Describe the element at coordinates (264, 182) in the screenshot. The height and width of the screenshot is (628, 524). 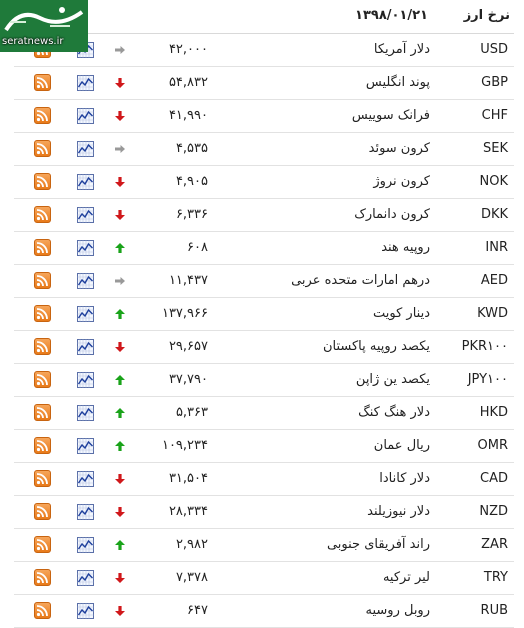
I see `currency-row-4: NOK کرون نروژ ۴,۹۰۵` at that location.